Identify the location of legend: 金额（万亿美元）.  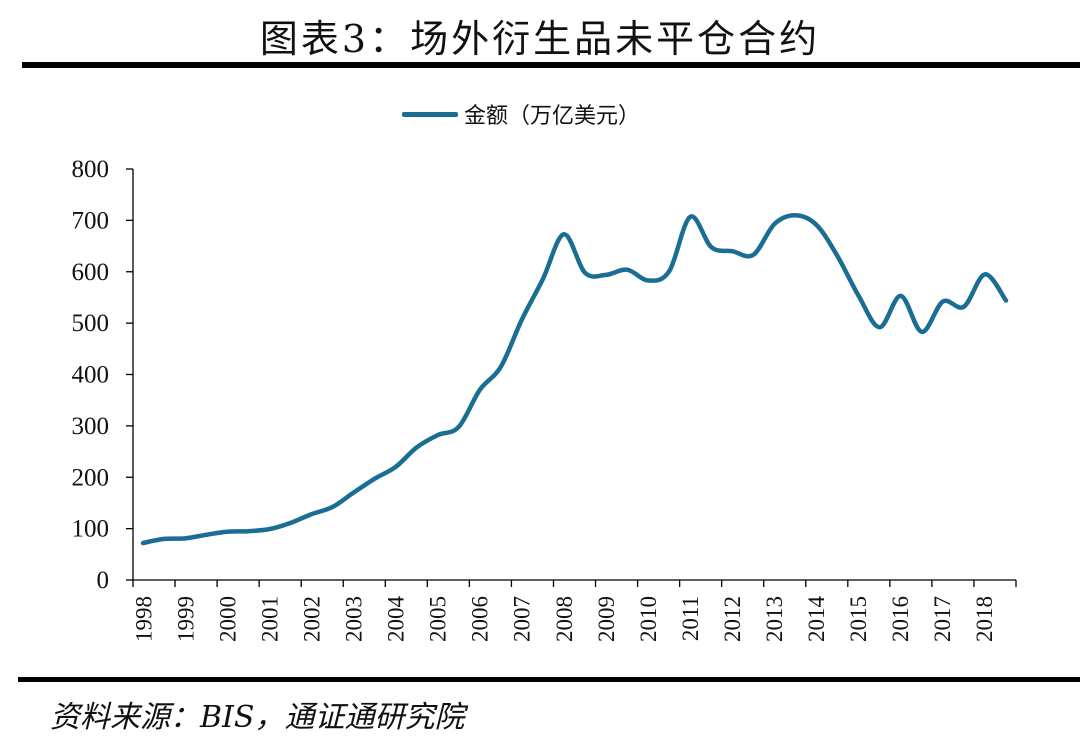
(521, 114).